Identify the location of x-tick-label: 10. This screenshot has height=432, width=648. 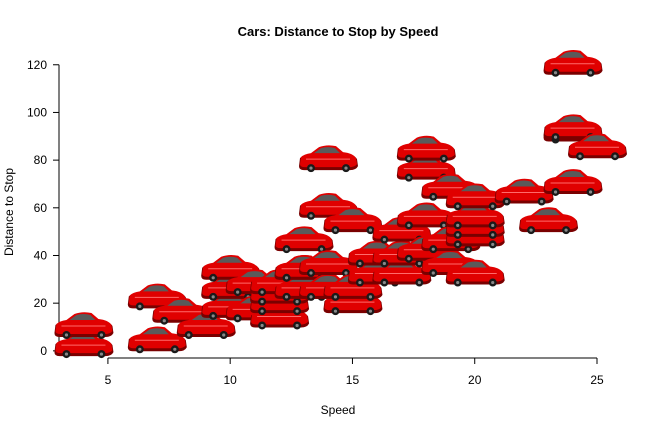
(231, 380).